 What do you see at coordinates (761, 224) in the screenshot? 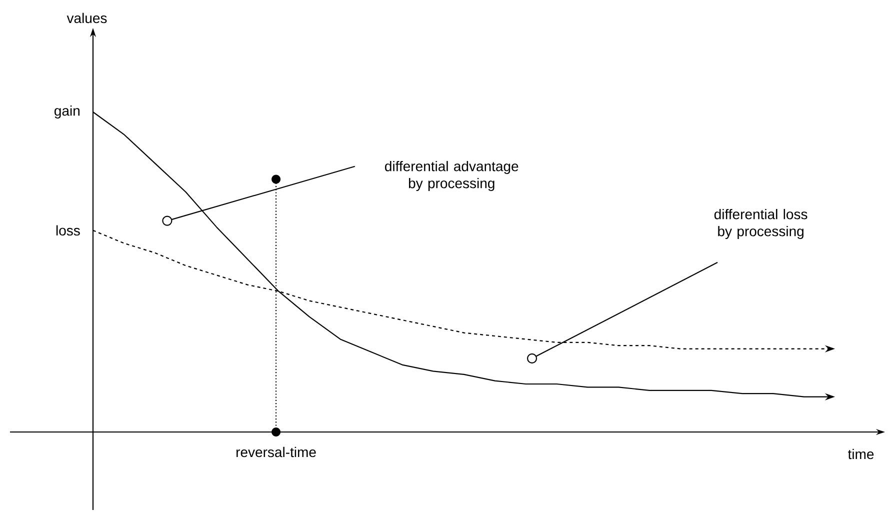
I see `annotation: differential loss by processing` at bounding box center [761, 224].